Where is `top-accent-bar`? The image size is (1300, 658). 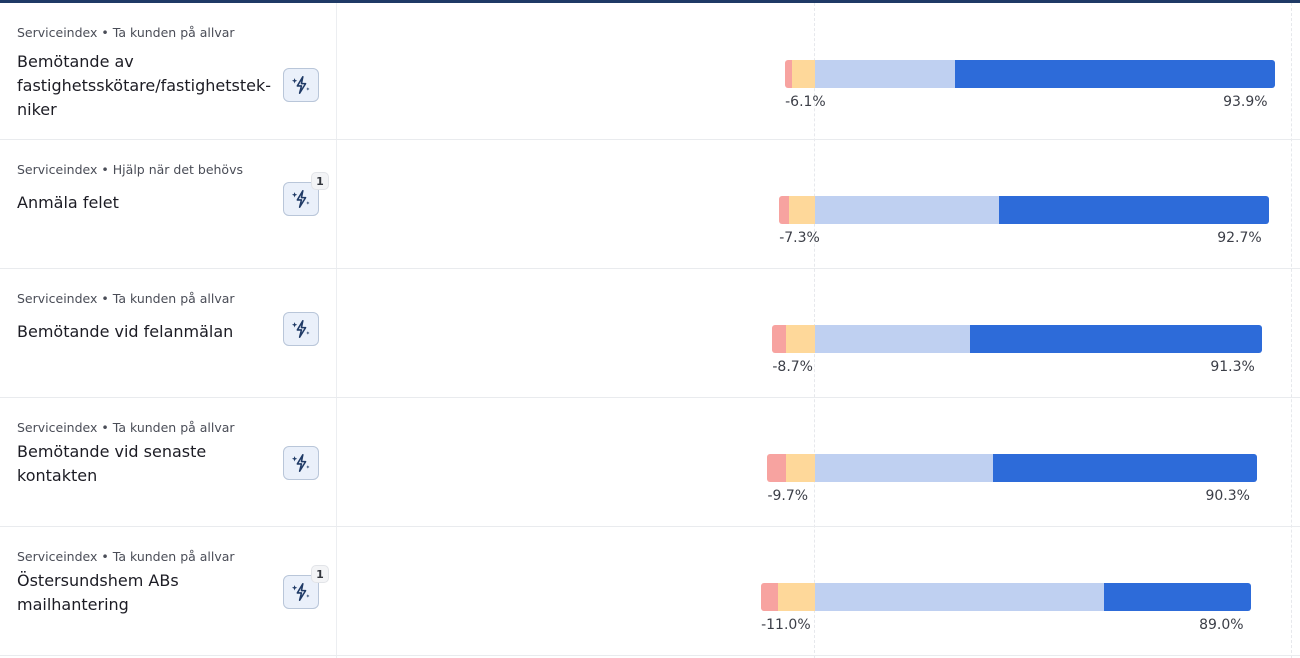
top-accent-bar is located at coordinates (650, 1).